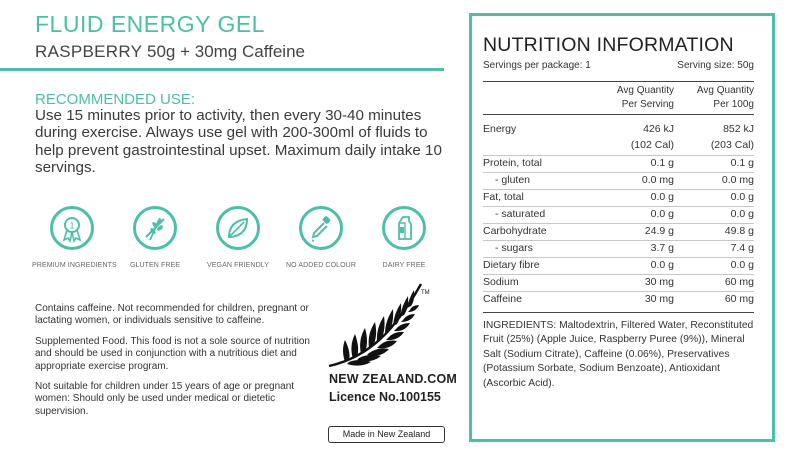 Image resolution: width=789 pixels, height=450 pixels. I want to click on badge-label: PREMIUM INGREDIENTS, so click(74, 265).